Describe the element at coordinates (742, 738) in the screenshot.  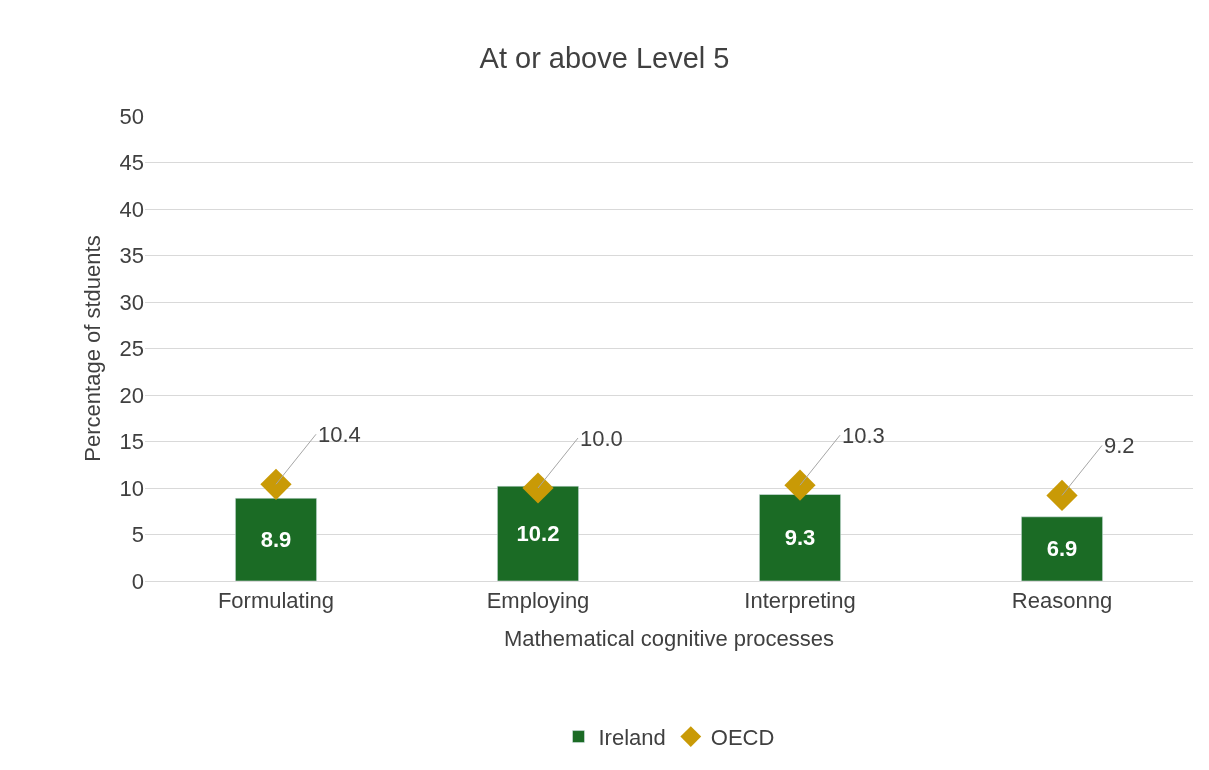
I see `legend-label: OECD` at that location.